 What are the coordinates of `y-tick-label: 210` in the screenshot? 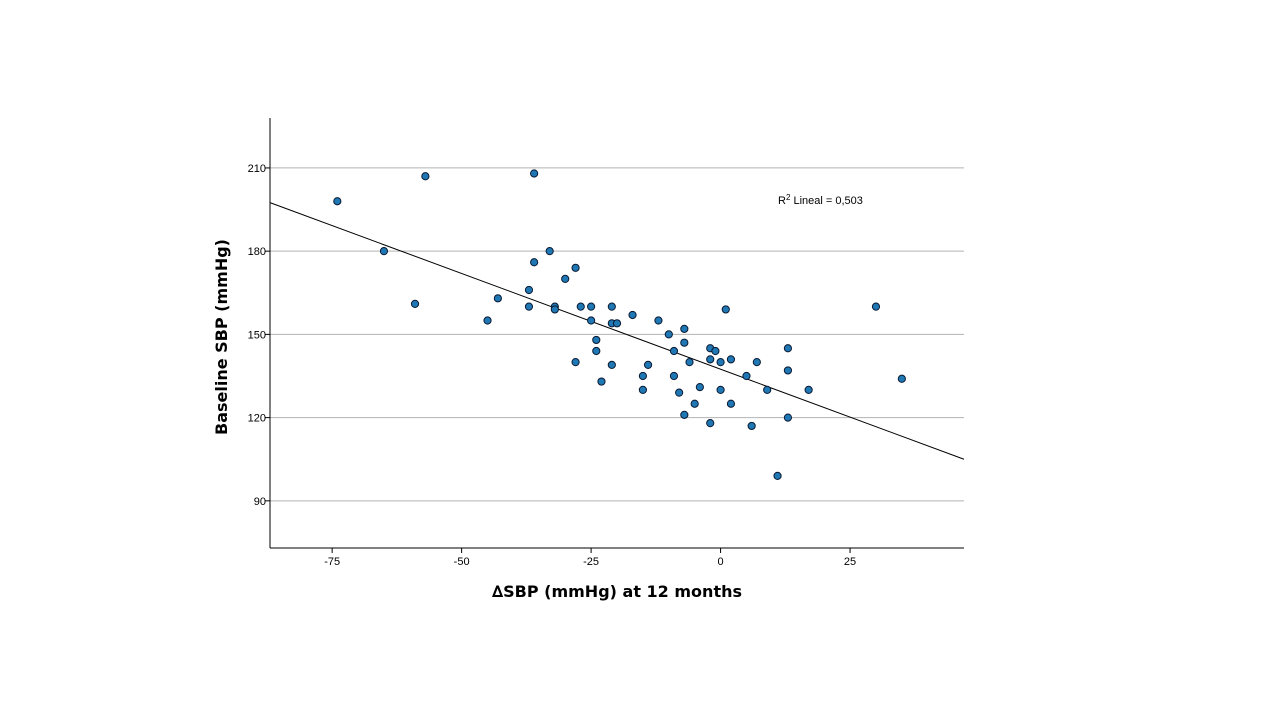 It's located at (257, 169).